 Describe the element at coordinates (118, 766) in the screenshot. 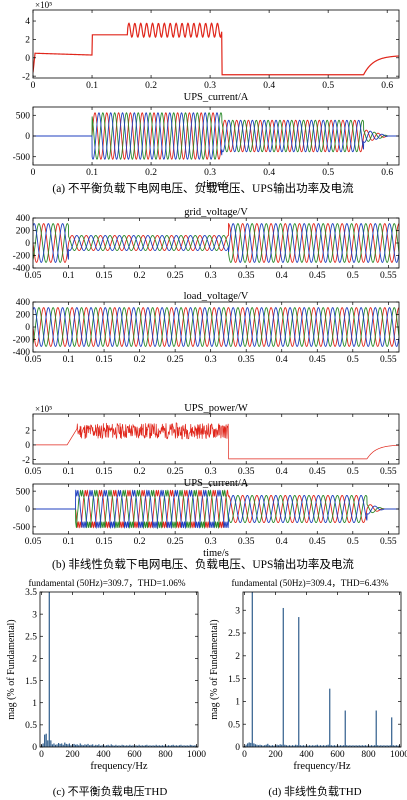

I see `x-axis-label: frequency/Hz` at that location.